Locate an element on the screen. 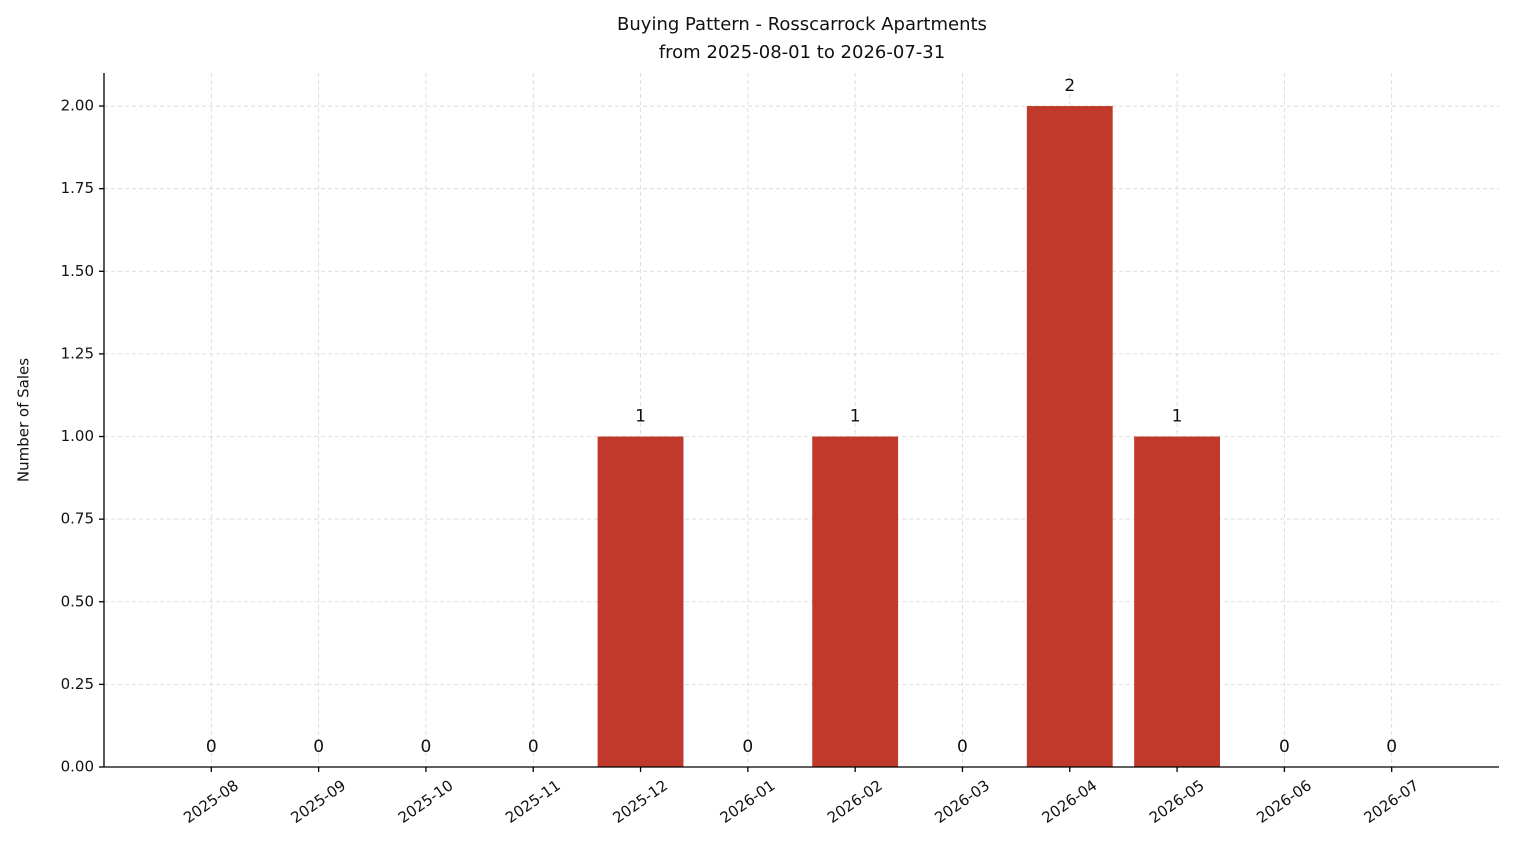  y-tick-label: 1.50 is located at coordinates (77, 271).